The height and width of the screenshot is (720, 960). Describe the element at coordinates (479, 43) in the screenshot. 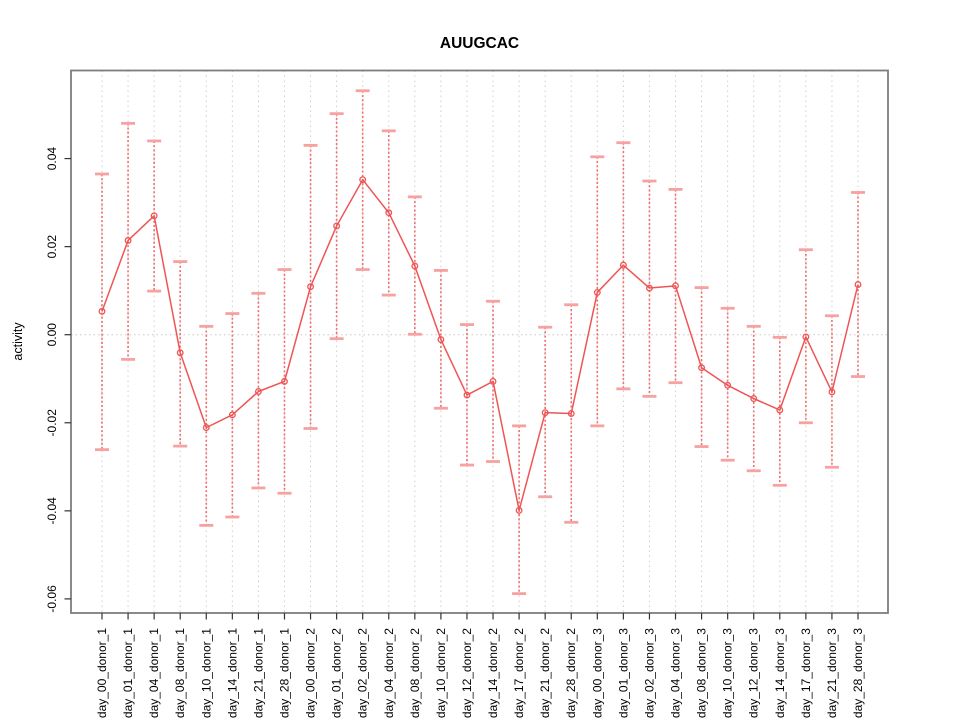

I see `chart-title: AUUGCAC` at that location.